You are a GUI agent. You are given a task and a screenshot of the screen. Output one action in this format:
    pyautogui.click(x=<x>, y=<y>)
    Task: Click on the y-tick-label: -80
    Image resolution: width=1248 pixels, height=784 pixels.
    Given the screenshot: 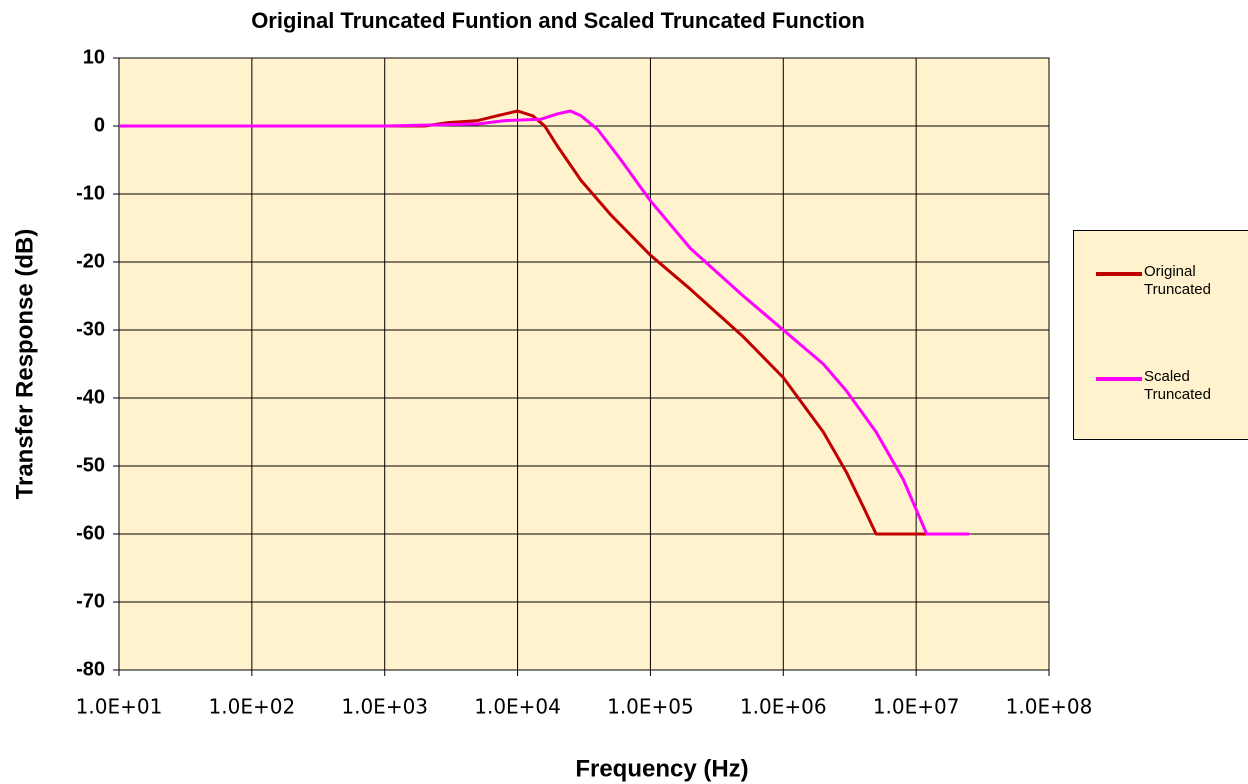 What is the action you would take?
    pyautogui.click(x=90, y=669)
    